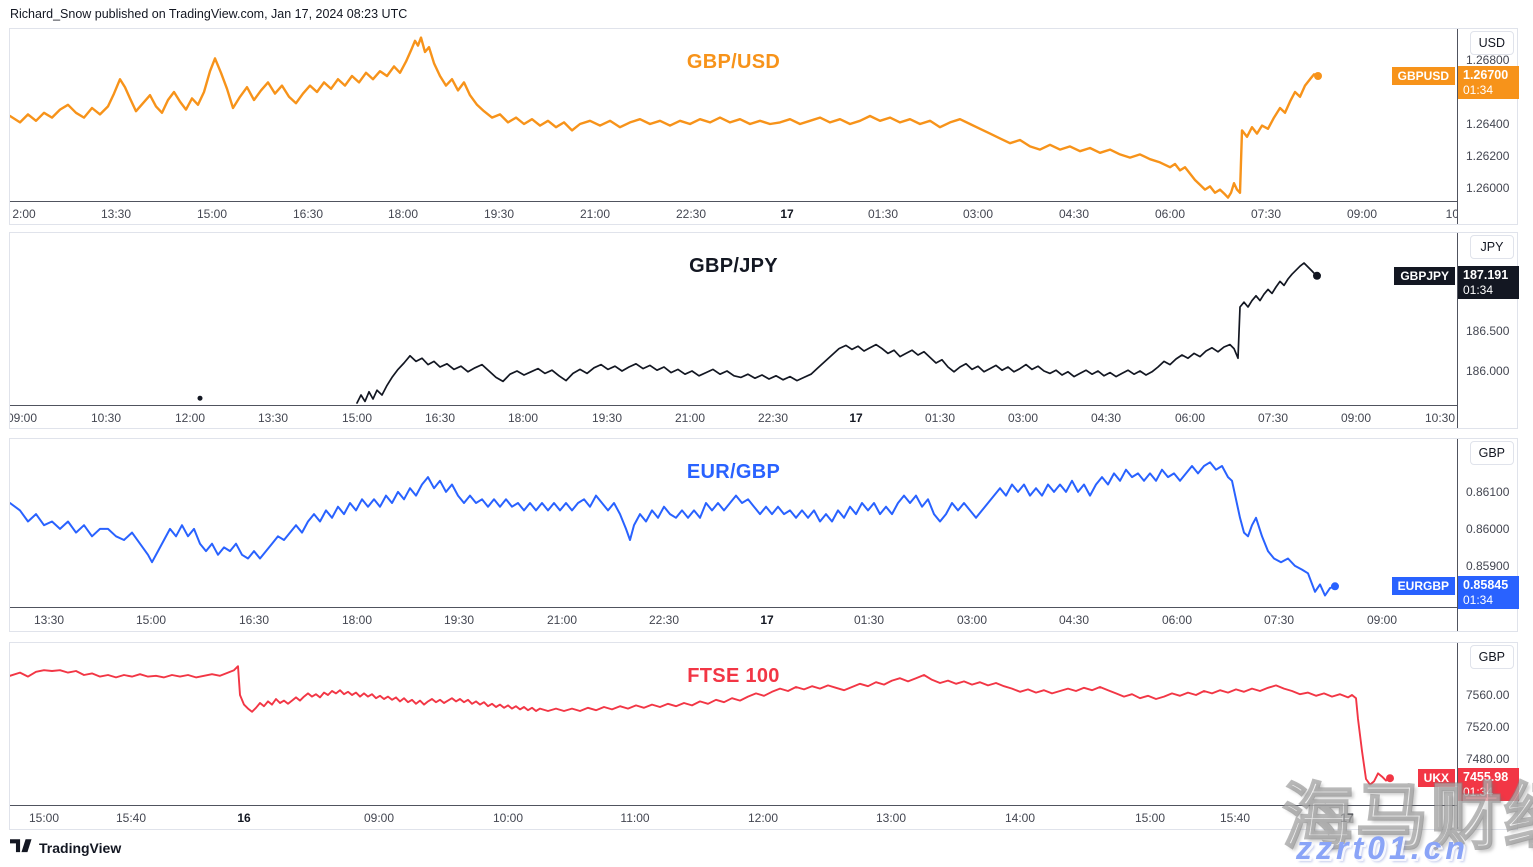 Image resolution: width=1533 pixels, height=867 pixels. What do you see at coordinates (1488, 695) in the screenshot?
I see `price-tick: 7560.00` at bounding box center [1488, 695].